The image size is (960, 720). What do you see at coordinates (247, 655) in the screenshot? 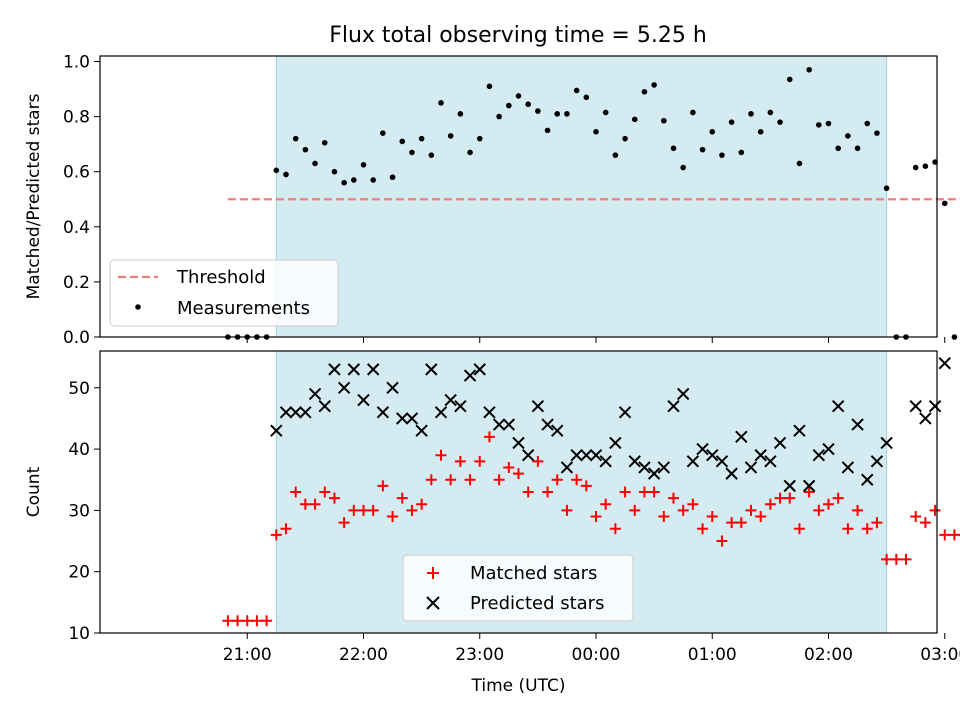
I see `x-tick-label: 21:00` at bounding box center [247, 655].